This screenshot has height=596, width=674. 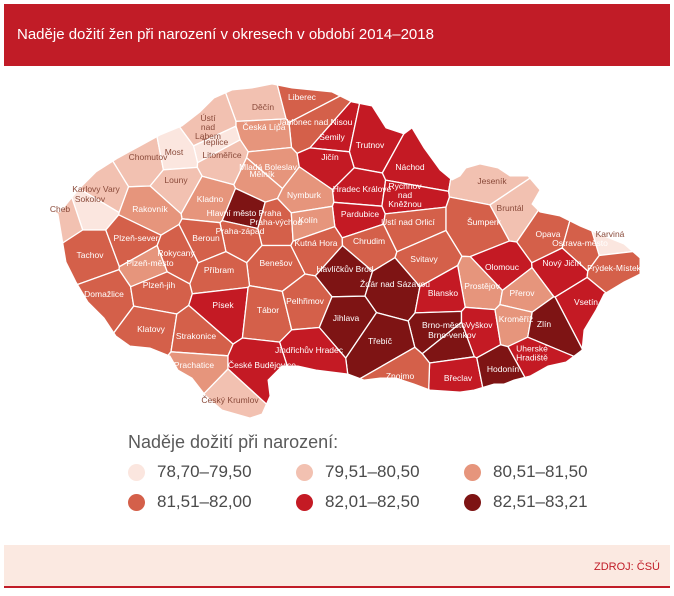 What do you see at coordinates (503, 369) in the screenshot?
I see `district-label: Hodonín` at bounding box center [503, 369].